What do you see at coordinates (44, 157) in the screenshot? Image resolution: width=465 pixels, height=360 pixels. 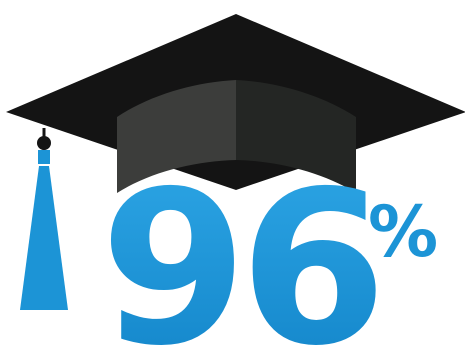 I see `tassel-band` at bounding box center [44, 157].